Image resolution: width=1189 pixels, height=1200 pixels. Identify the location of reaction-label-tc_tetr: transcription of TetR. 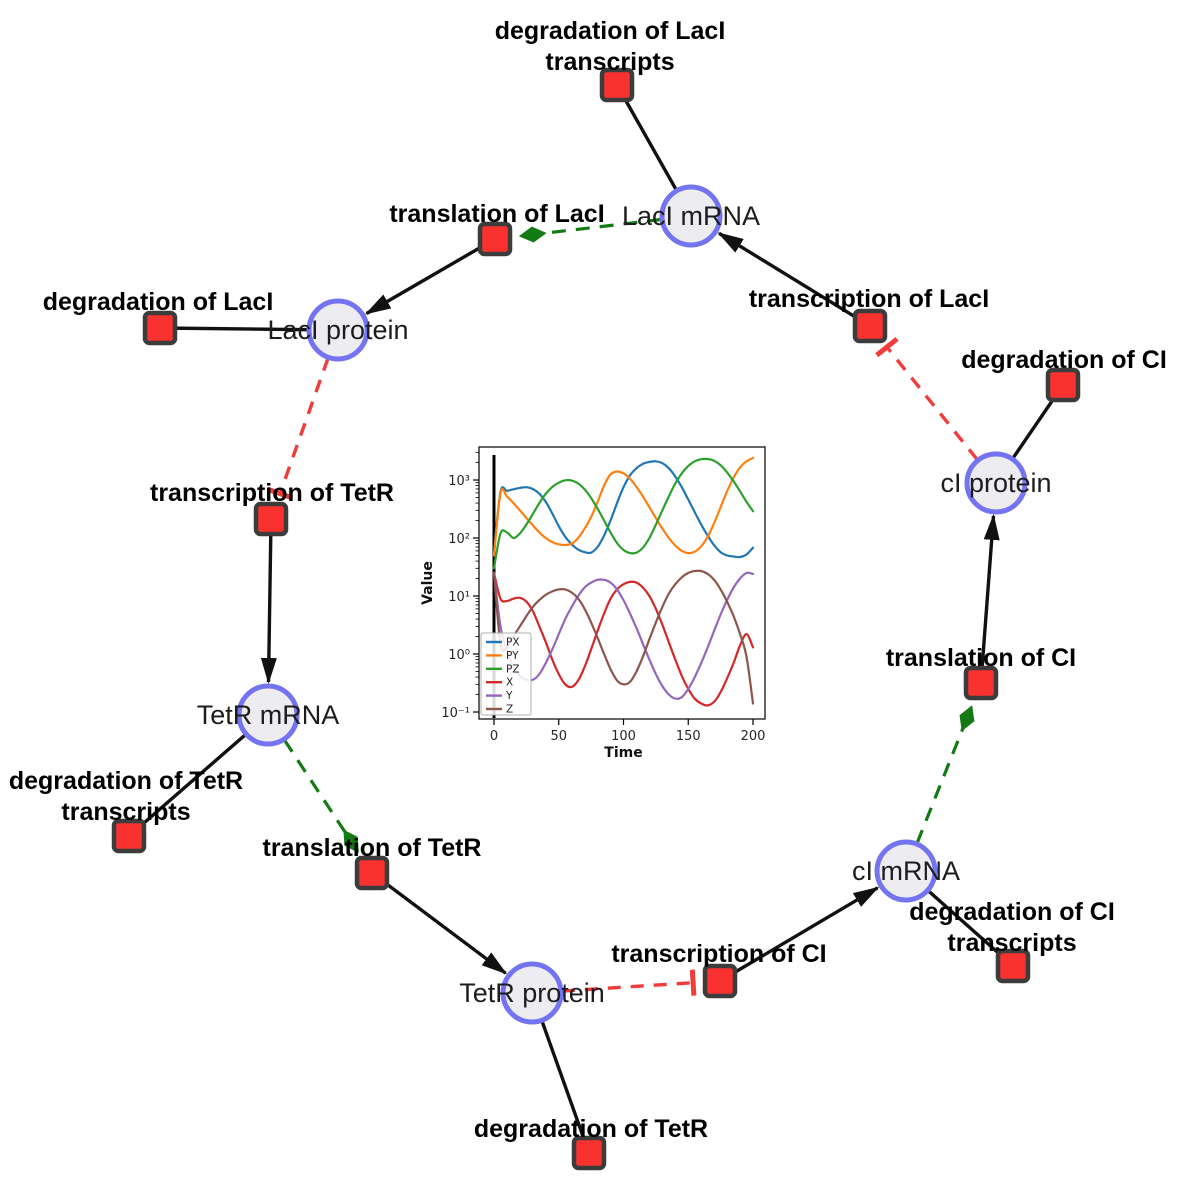
(272, 493).